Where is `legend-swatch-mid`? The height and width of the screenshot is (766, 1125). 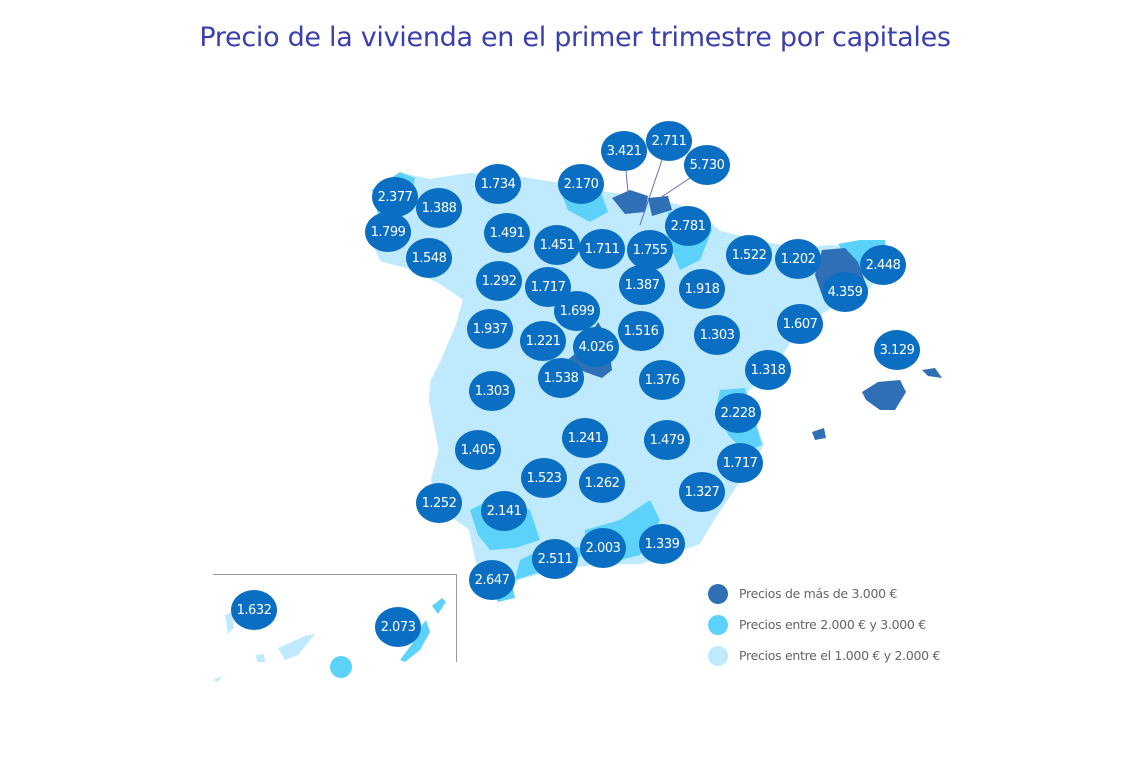
legend-swatch-mid is located at coordinates (718, 624).